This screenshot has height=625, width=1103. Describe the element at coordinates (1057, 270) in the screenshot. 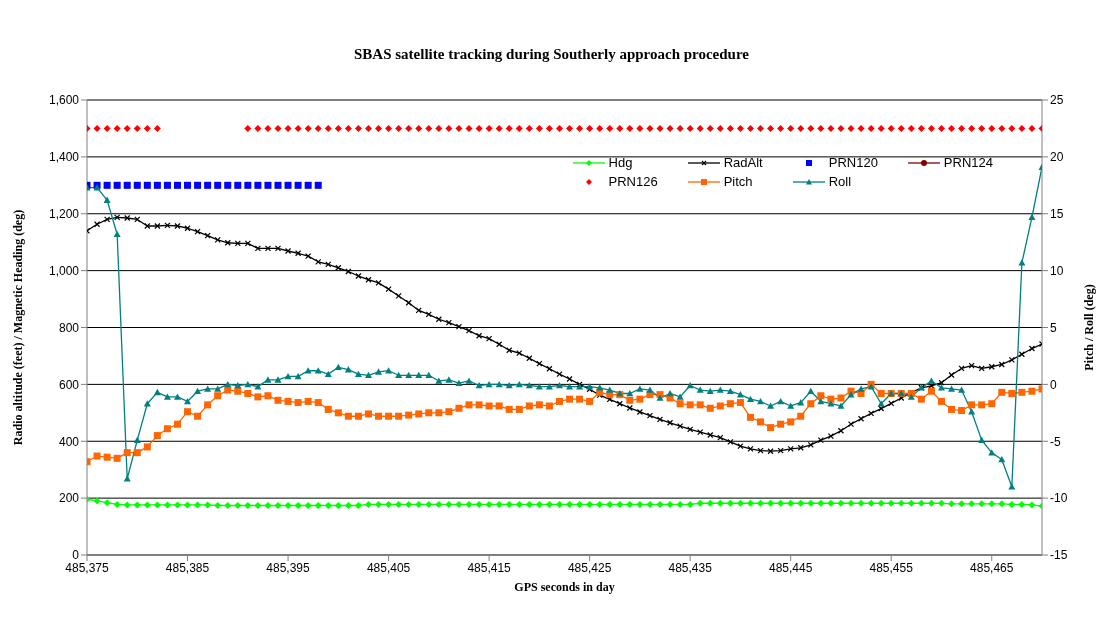

I see `y2-tick-label: 10` at that location.